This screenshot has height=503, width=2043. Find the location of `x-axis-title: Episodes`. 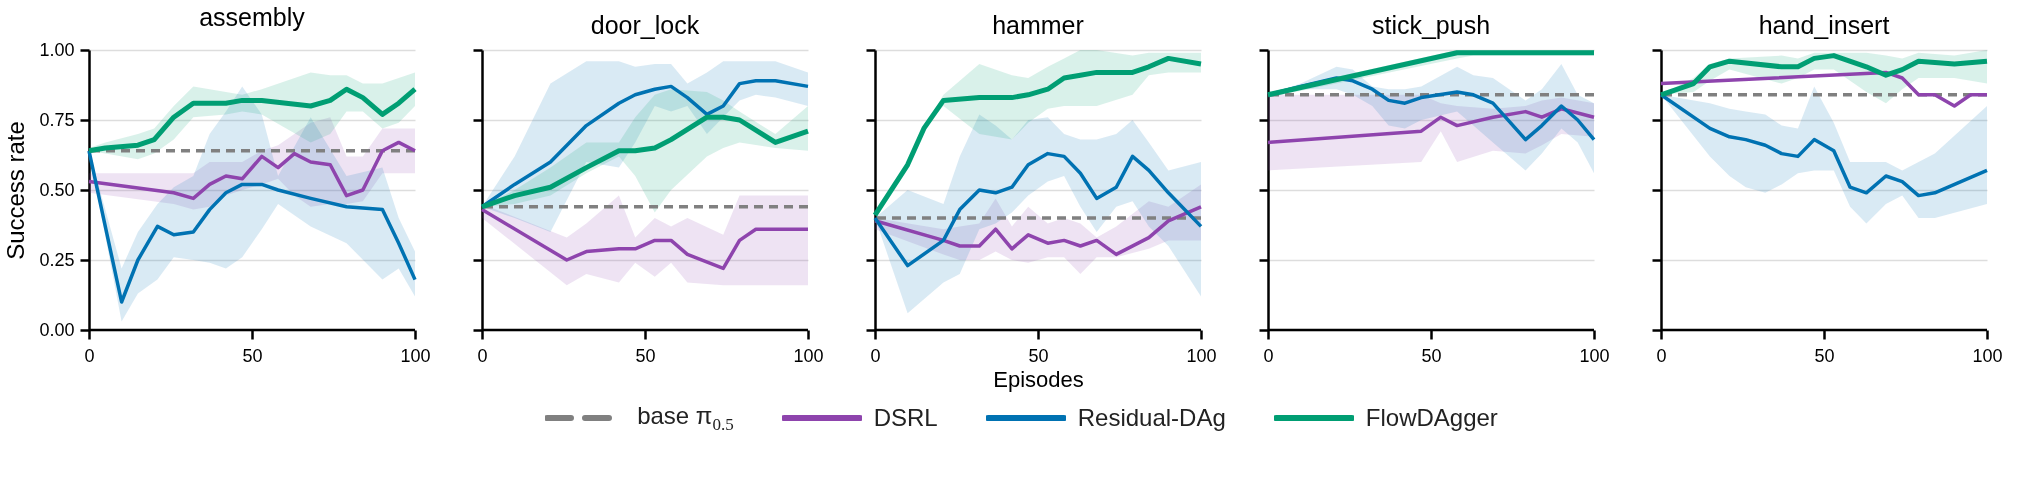

x-axis-title: Episodes is located at coordinates (1038, 379).